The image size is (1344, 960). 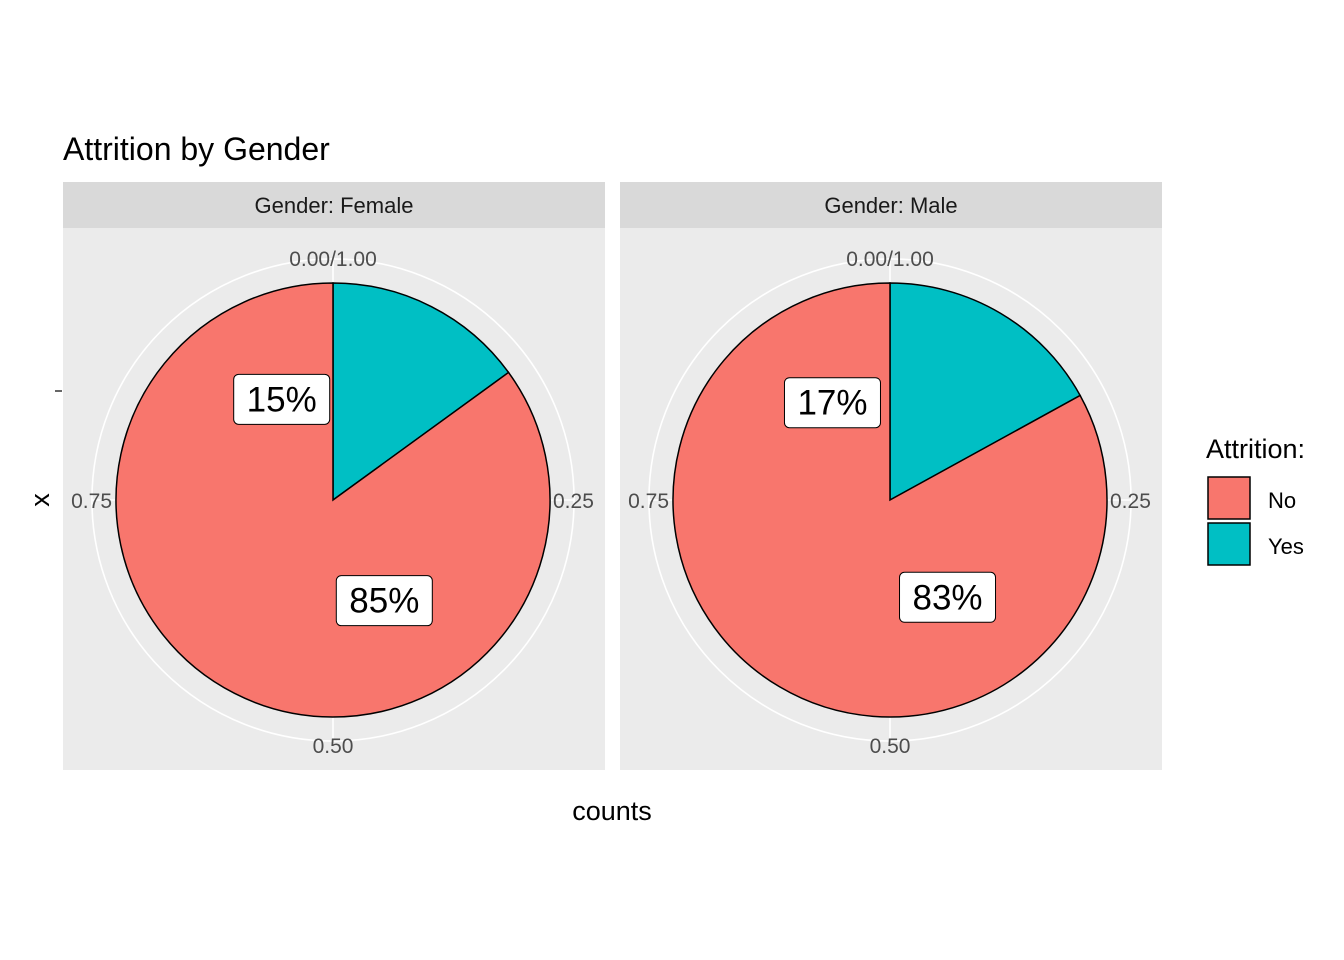 I want to click on data-label-no: 85%, so click(x=384, y=601).